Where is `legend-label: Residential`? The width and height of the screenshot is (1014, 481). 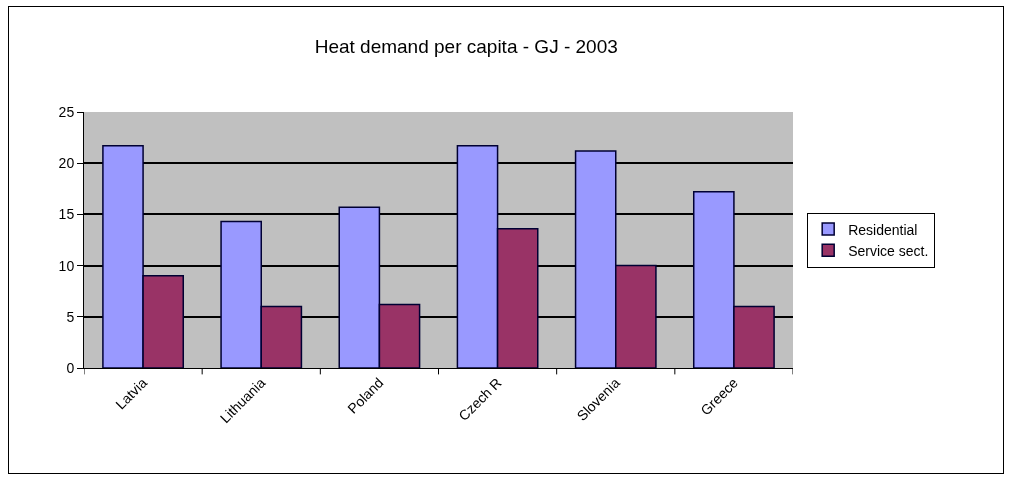
legend-label: Residential is located at coordinates (883, 229).